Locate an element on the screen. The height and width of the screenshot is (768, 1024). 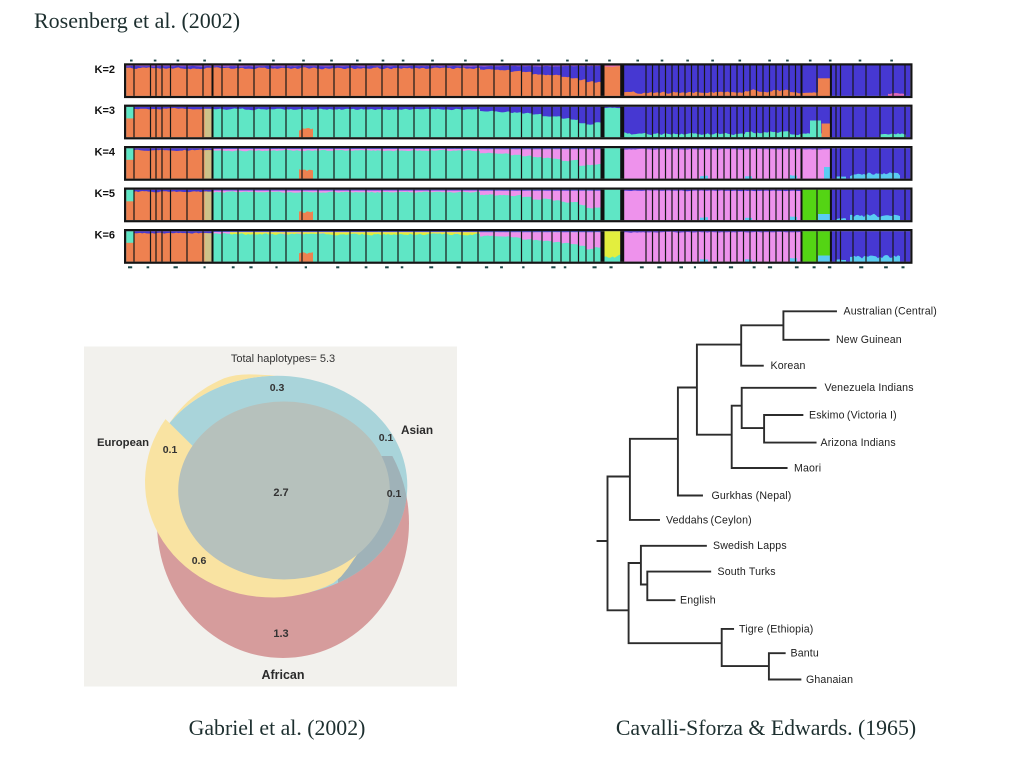
svg-text: Ghanaian is located at coordinates (829, 680).